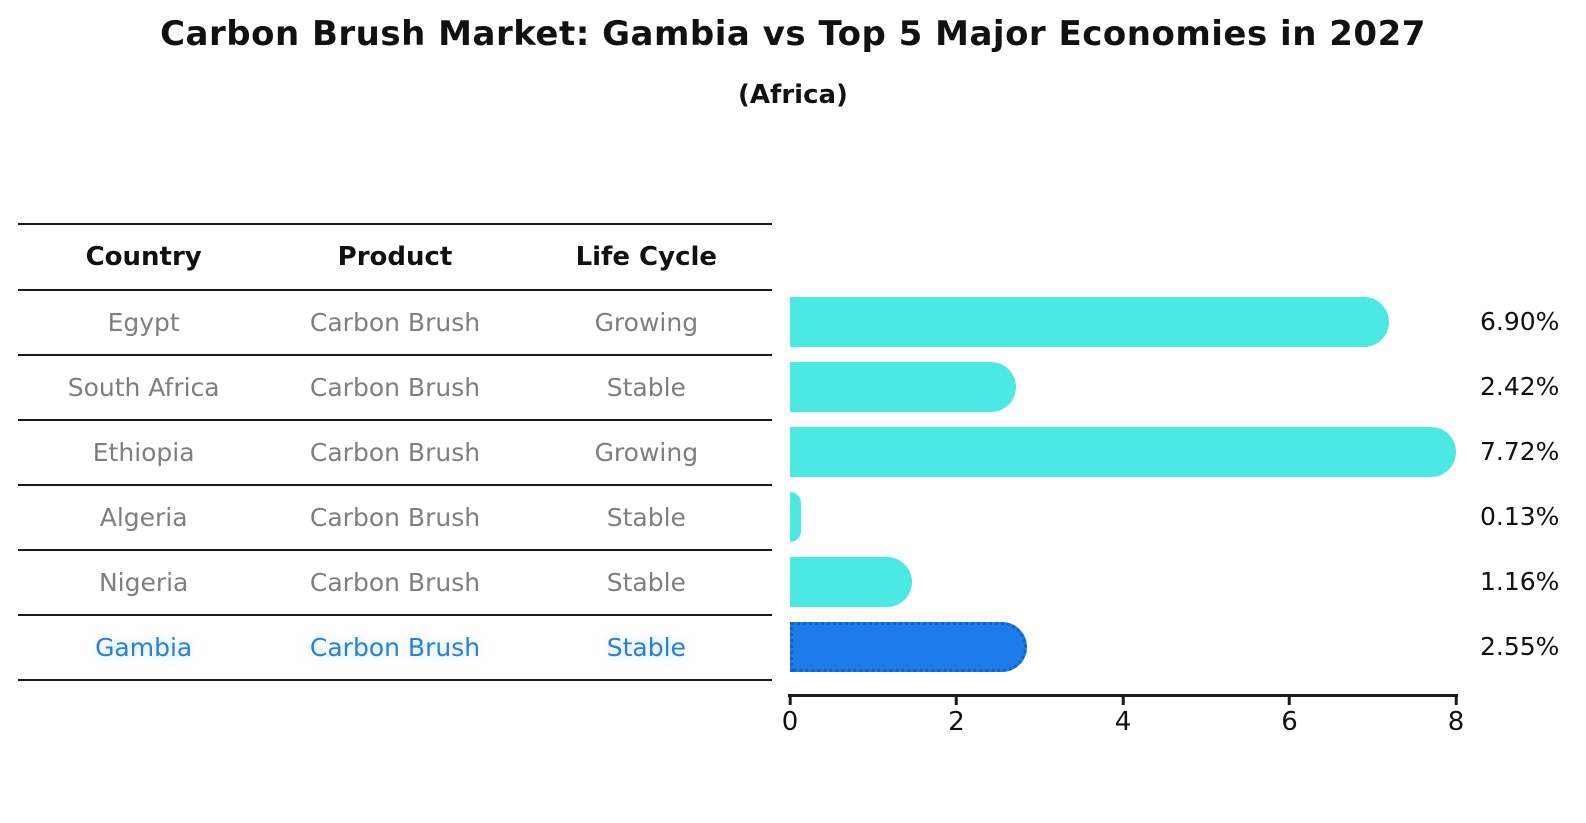 The image size is (1586, 823). I want to click on table-row: Algeria Carbon Brush Stable, so click(395, 518).